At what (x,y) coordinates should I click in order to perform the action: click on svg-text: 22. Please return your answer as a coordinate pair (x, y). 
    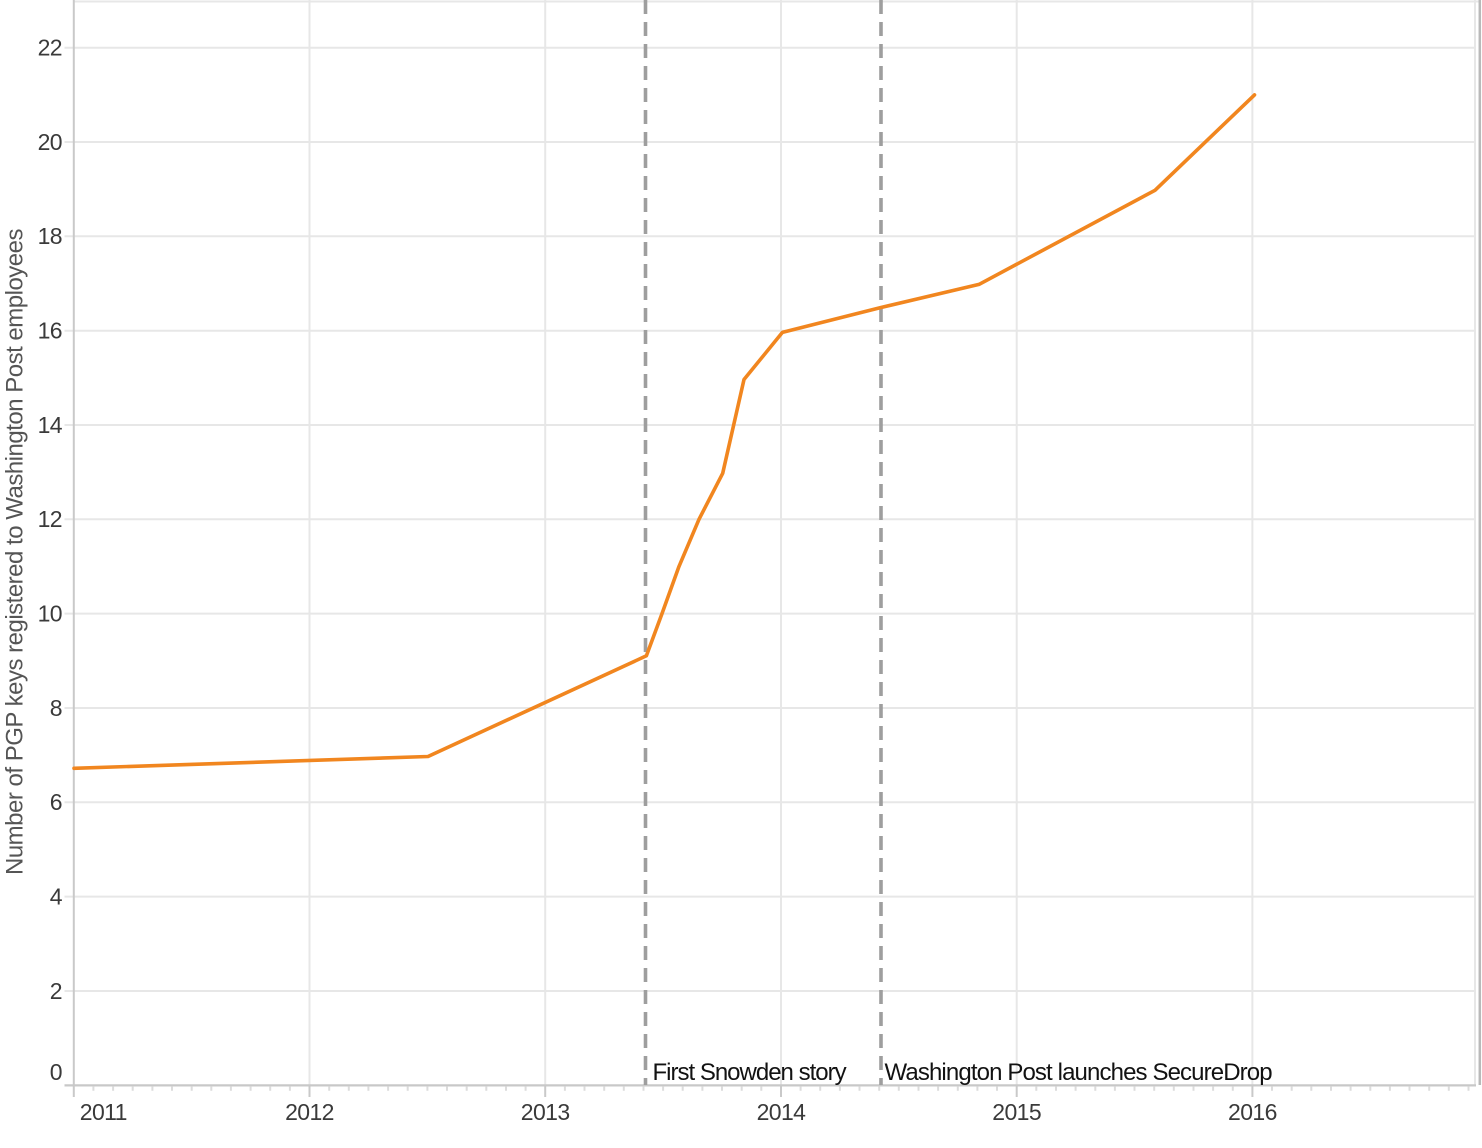
    Looking at the image, I should click on (50, 48).